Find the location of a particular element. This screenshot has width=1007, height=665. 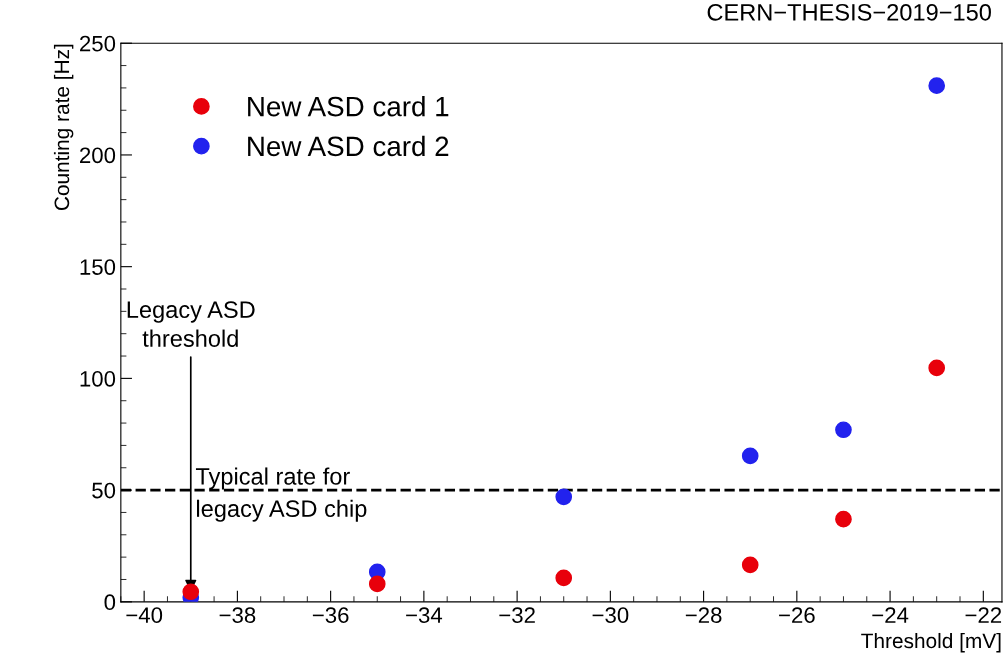

y-tick-label: 0 is located at coordinates (110, 602).